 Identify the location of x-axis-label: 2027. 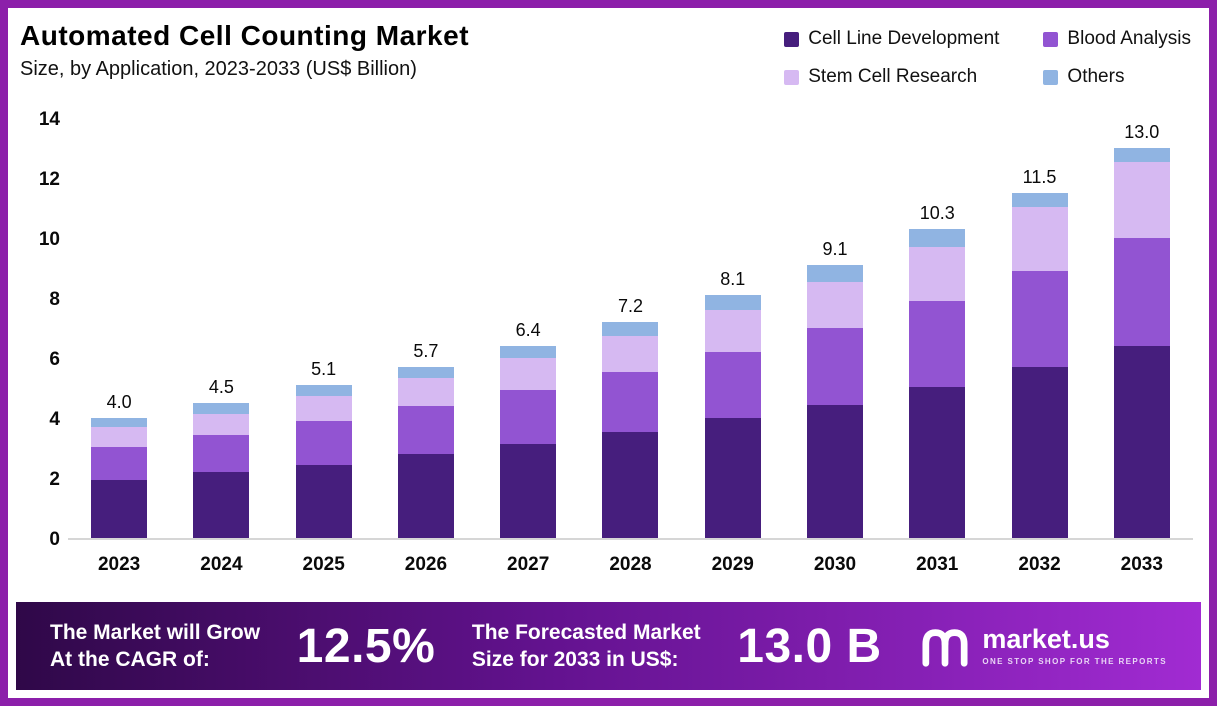
(528, 564).